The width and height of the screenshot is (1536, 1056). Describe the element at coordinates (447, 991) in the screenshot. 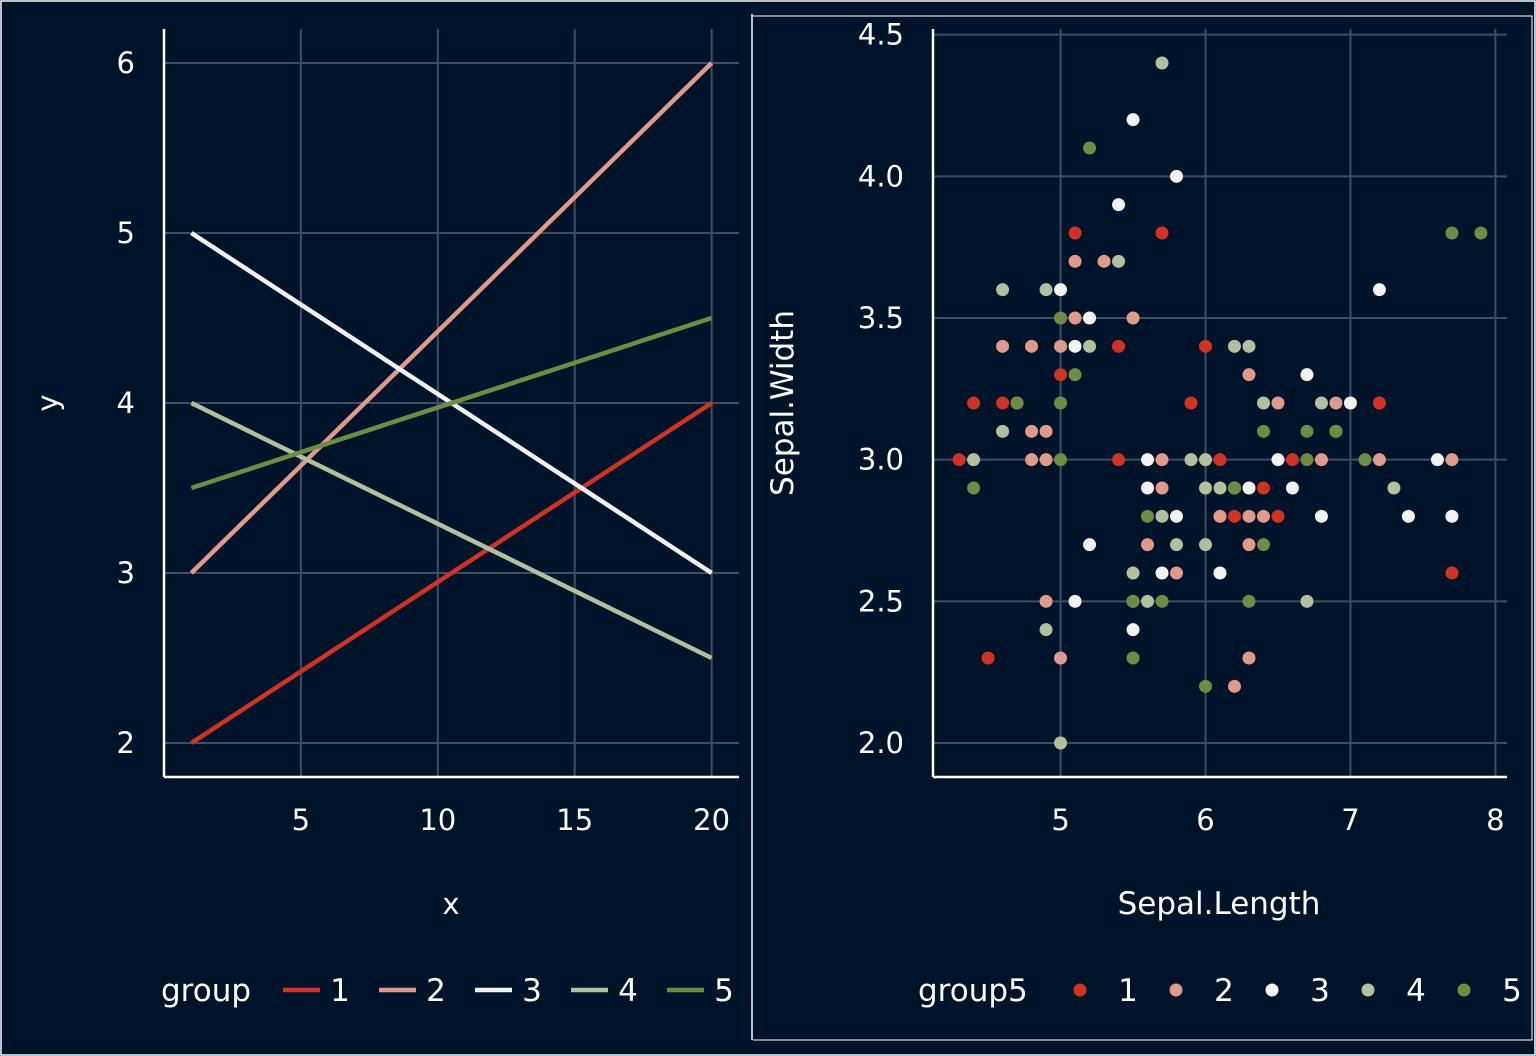

I see `left-legend: group 1 2 3 4 5` at that location.